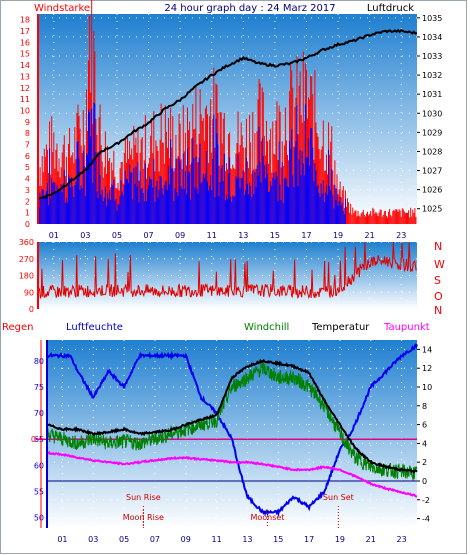 This screenshot has height=555, width=470. I want to click on chart-title: 24 hour graph day : 24 Marz 2017, so click(249, 8).